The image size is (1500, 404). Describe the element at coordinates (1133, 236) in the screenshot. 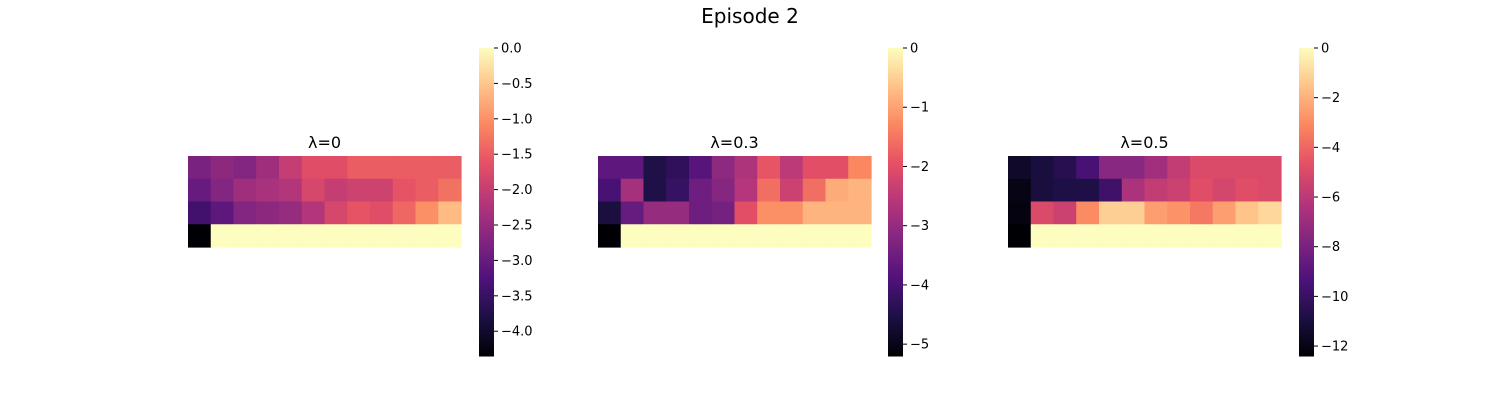

I see `heatmap-cell-p2-r3-c5` at that location.